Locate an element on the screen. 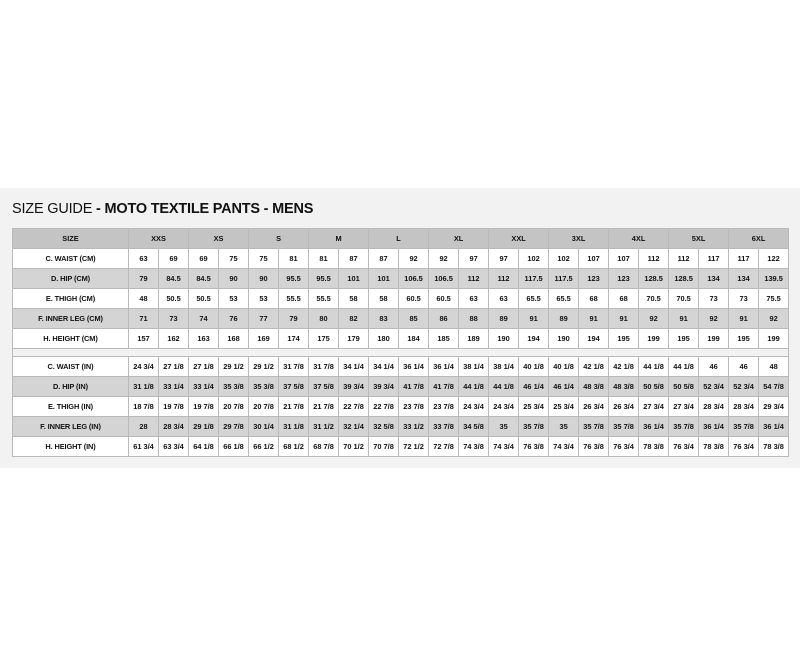  table-cell: 117 is located at coordinates (714, 258).